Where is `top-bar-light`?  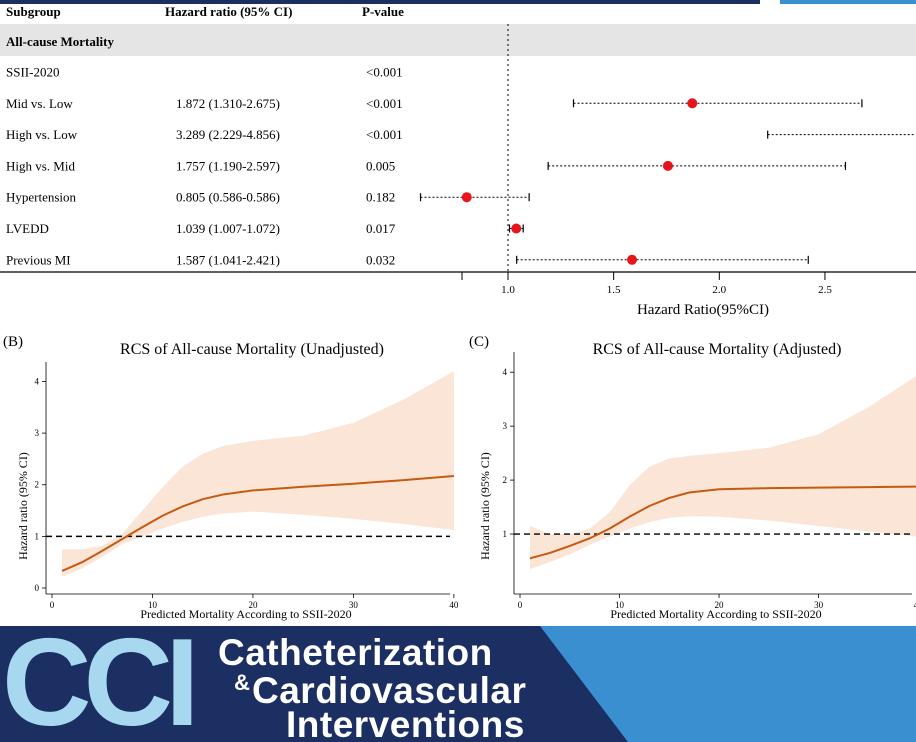
top-bar-light is located at coordinates (848, 2).